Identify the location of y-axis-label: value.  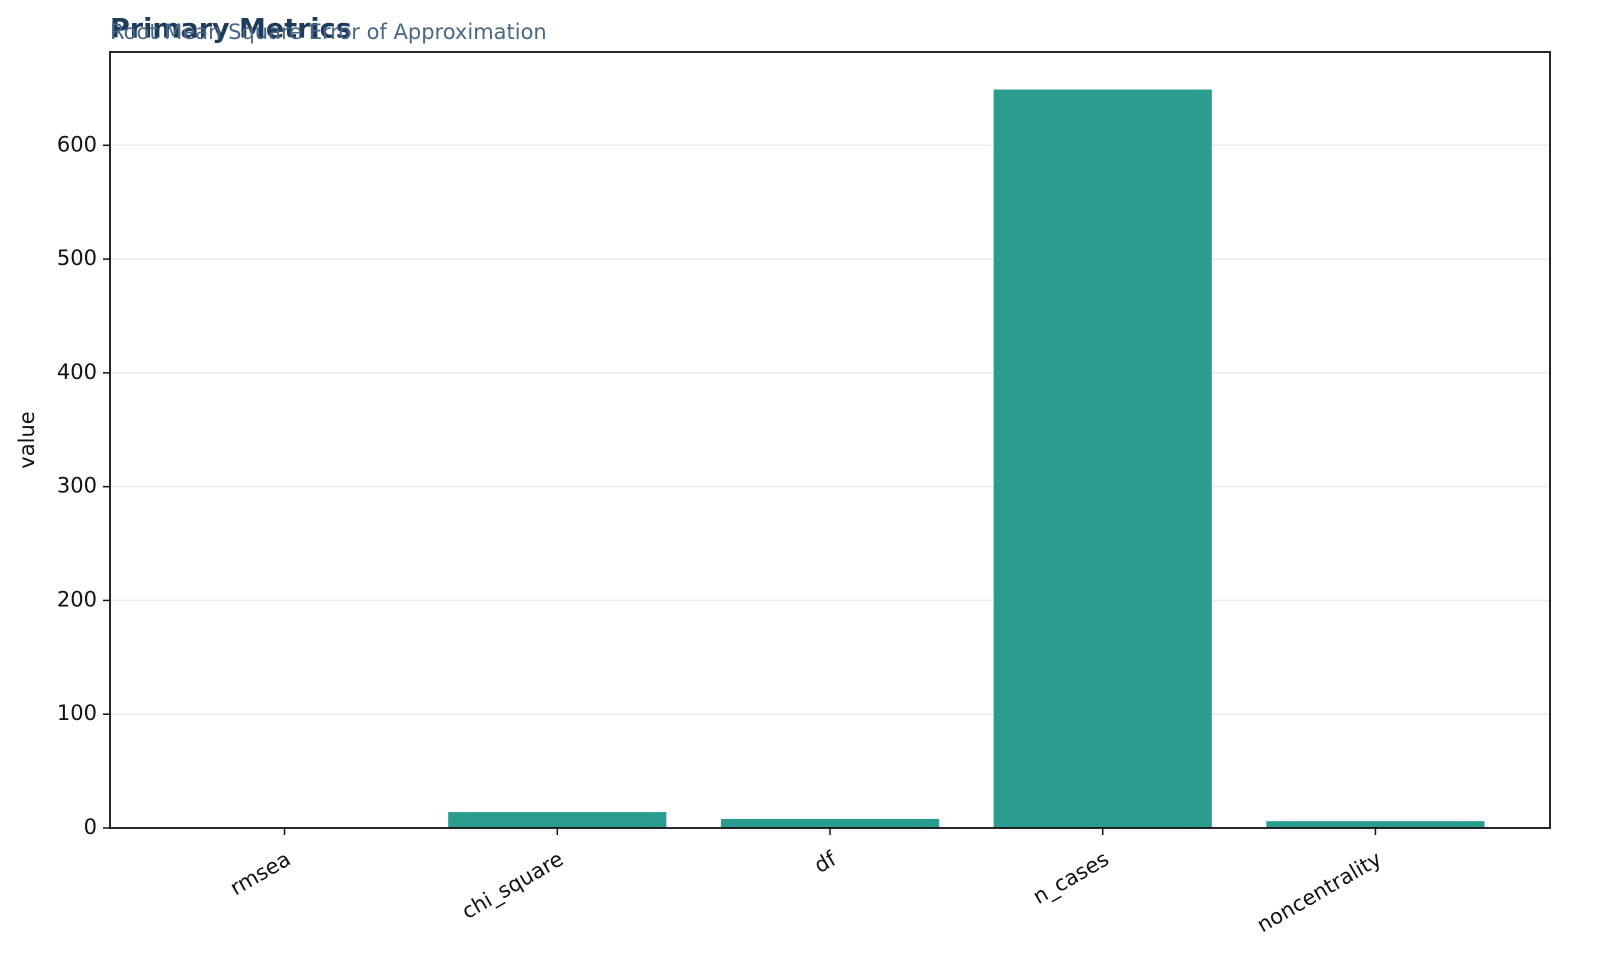
(27, 439).